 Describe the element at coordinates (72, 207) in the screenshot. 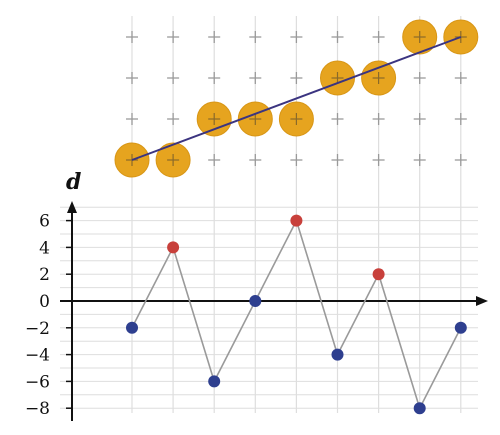

I see `y-axis-arrow` at that location.